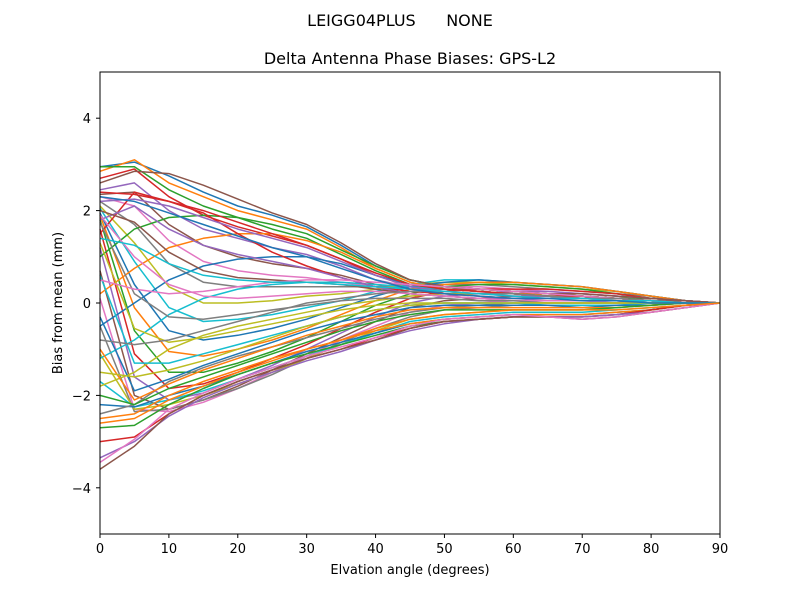 This screenshot has height=600, width=800. Describe the element at coordinates (412, 545) in the screenshot. I see `x-axis-ticks: 0 10 20 30 40 50 60 70 80 90` at that location.